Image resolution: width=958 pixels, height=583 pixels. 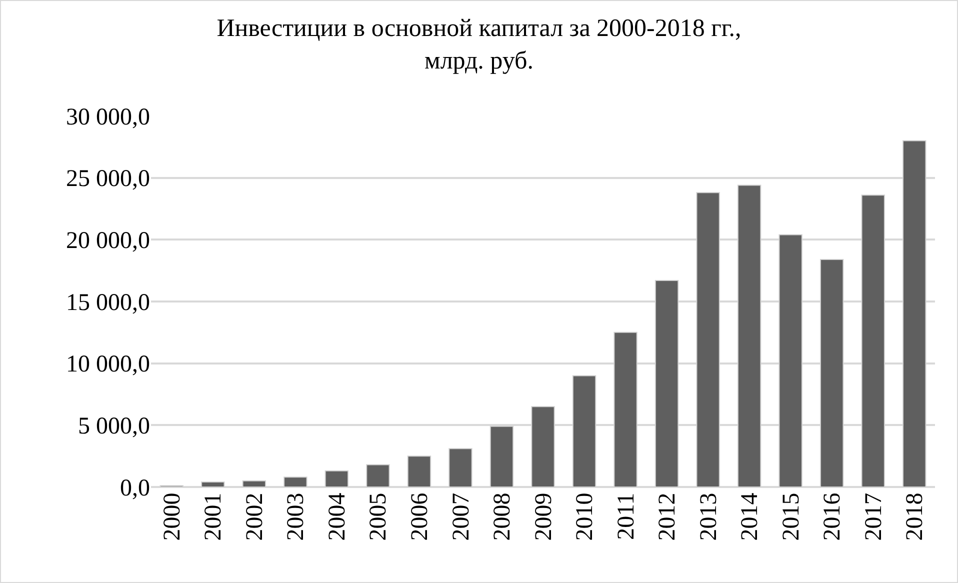 I want to click on x-tick-label: 2004, so click(x=337, y=516).